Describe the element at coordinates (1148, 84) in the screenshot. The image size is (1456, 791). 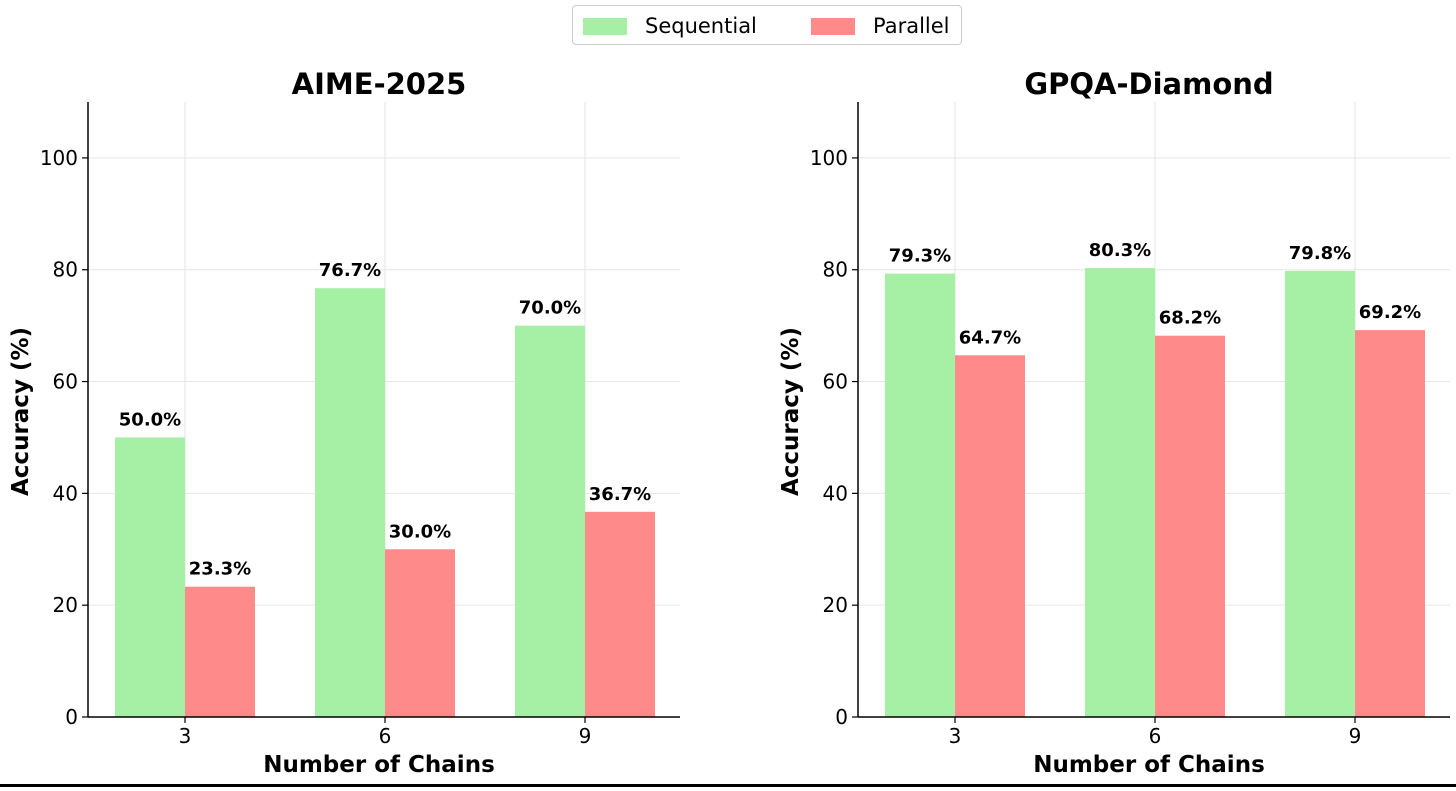
I see `chart-title: GPQA-Diamond` at that location.